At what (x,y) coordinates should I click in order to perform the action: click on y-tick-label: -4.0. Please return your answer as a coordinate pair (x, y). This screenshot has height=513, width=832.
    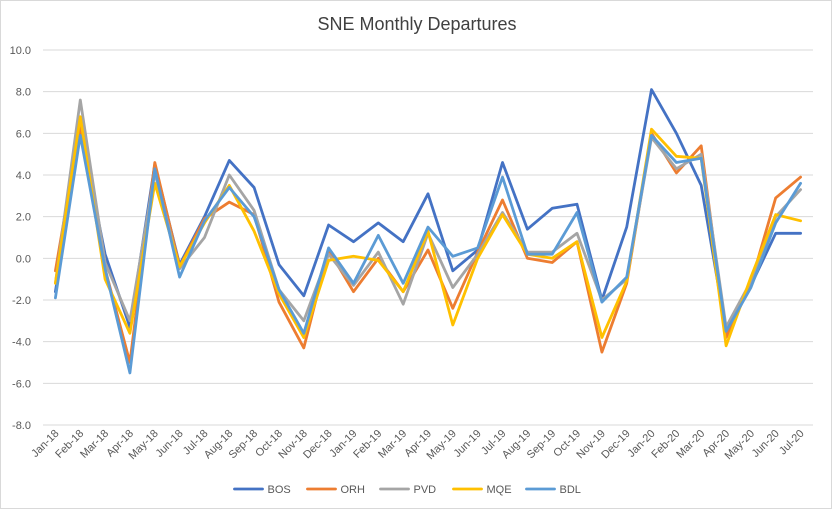
    Looking at the image, I should click on (21, 343).